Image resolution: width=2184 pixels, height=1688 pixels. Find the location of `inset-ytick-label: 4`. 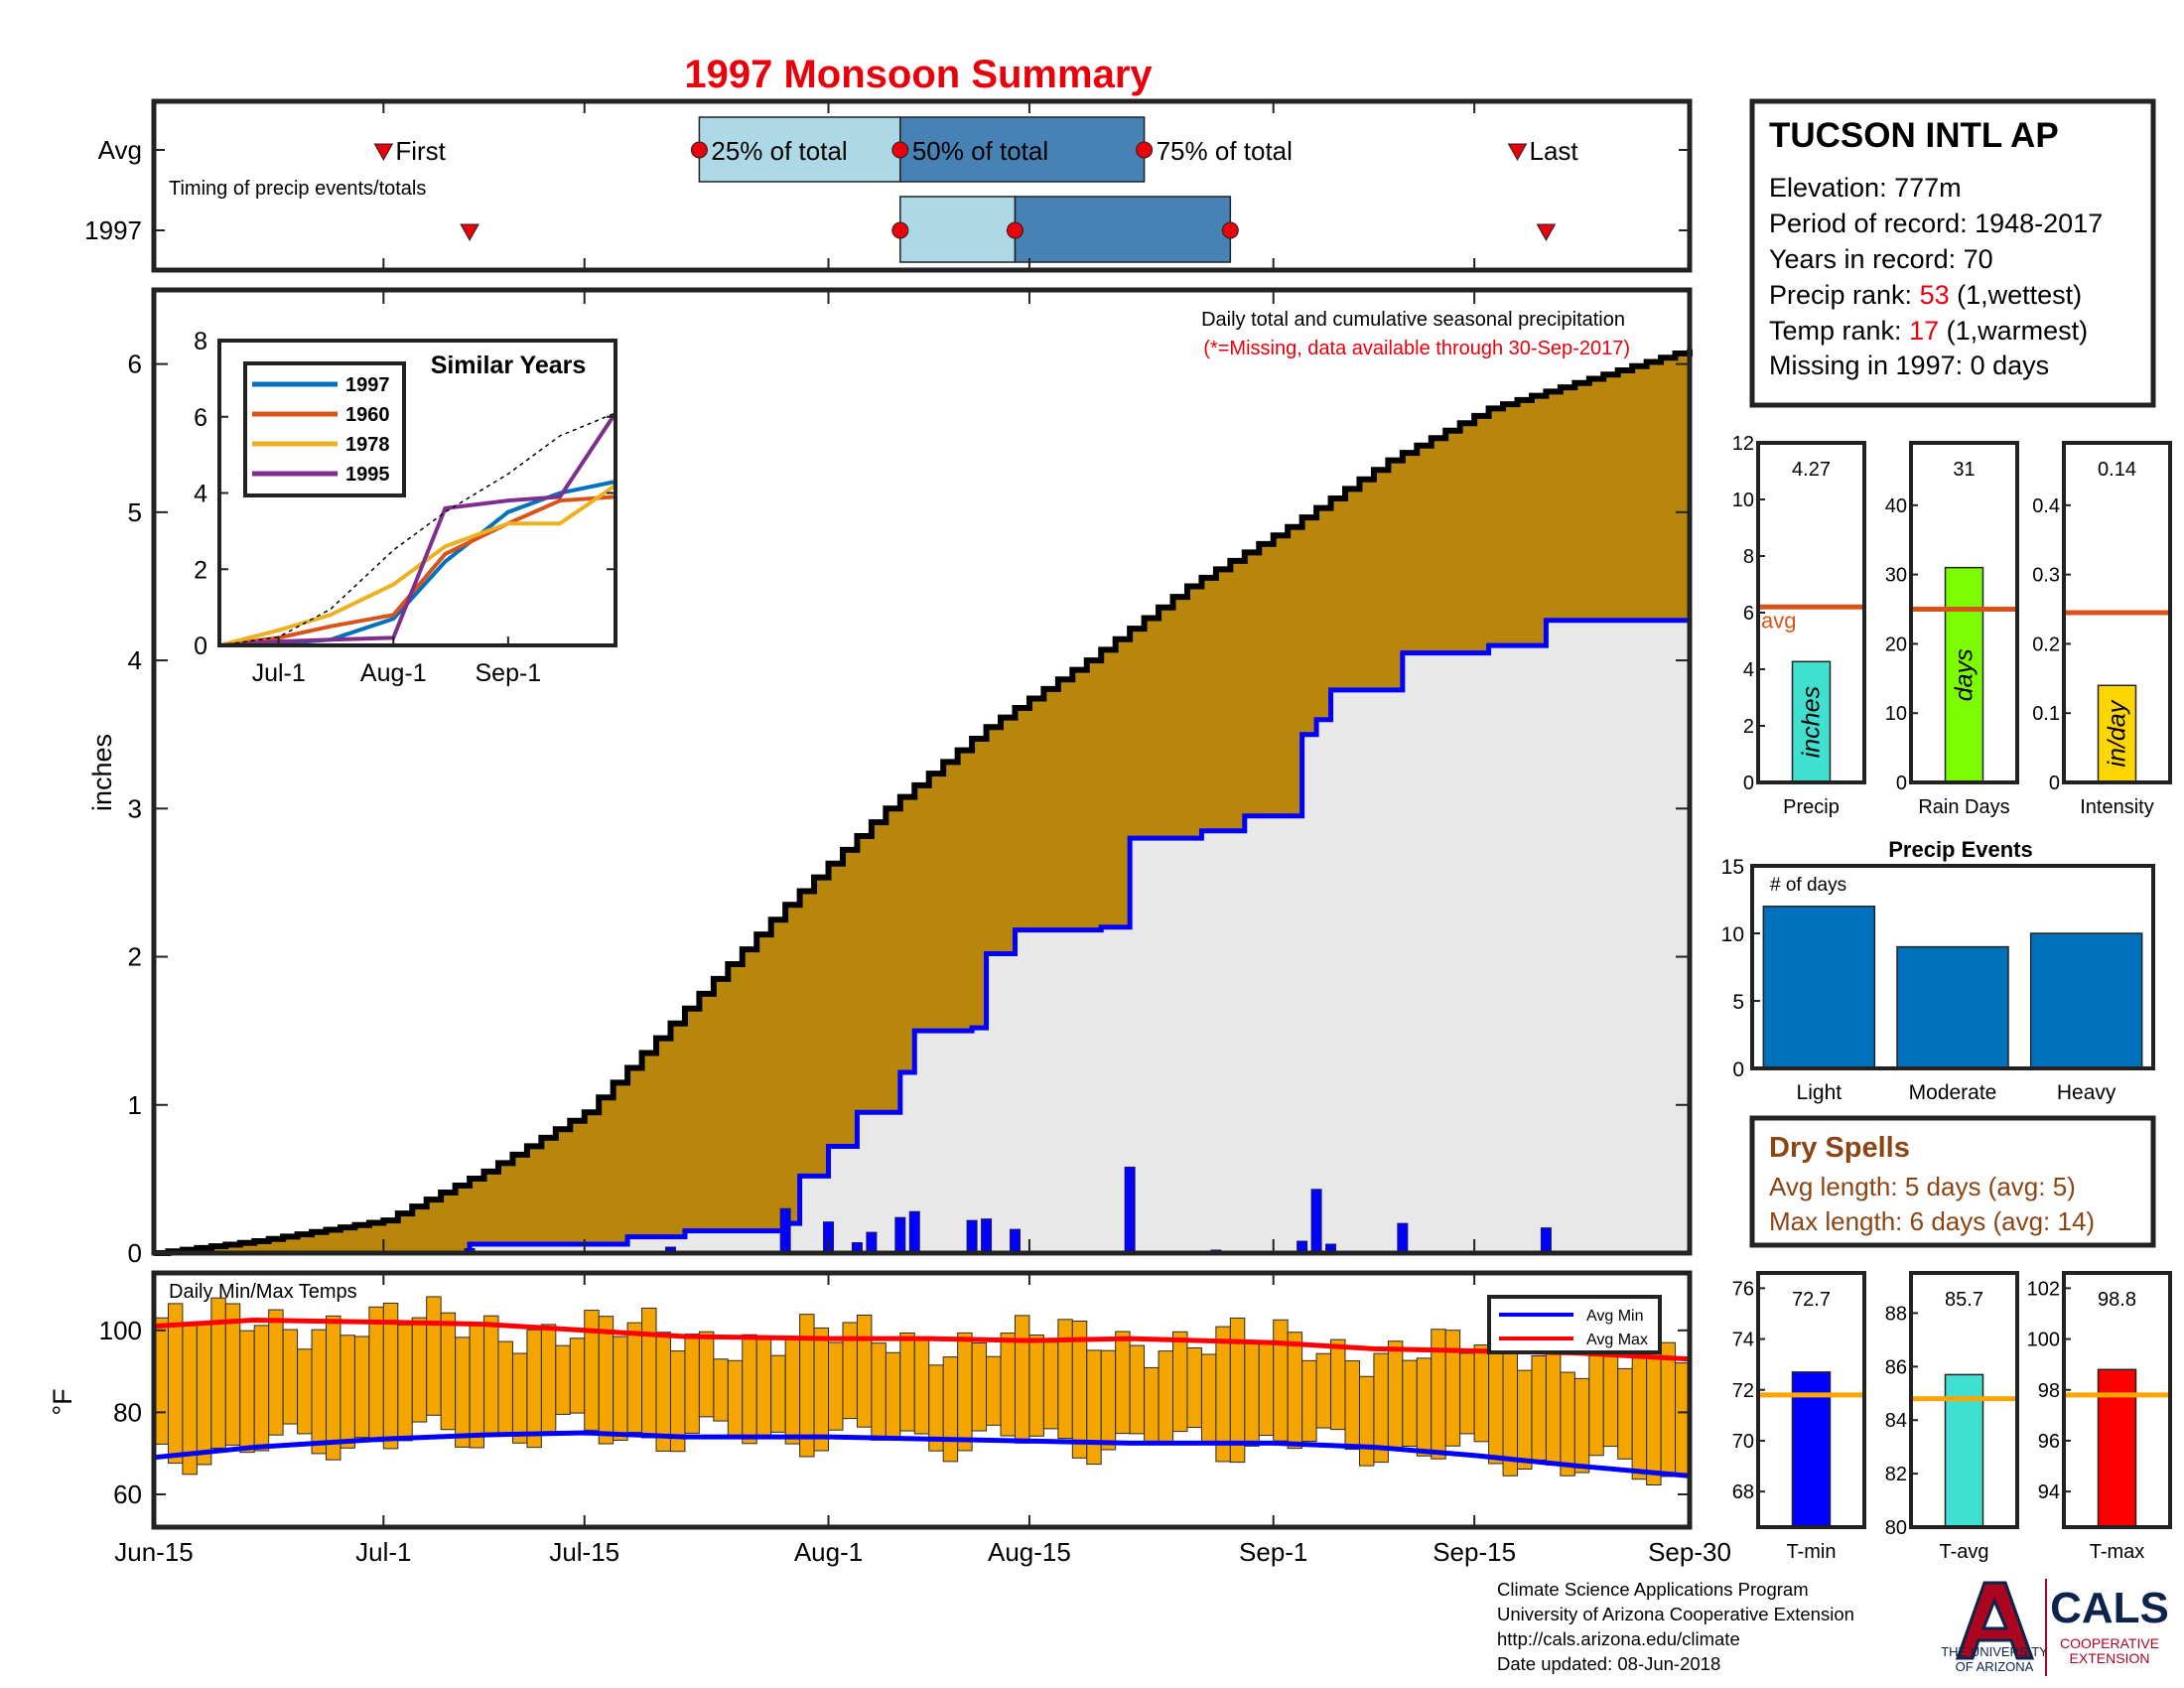

inset-ytick-label: 4 is located at coordinates (200, 494).